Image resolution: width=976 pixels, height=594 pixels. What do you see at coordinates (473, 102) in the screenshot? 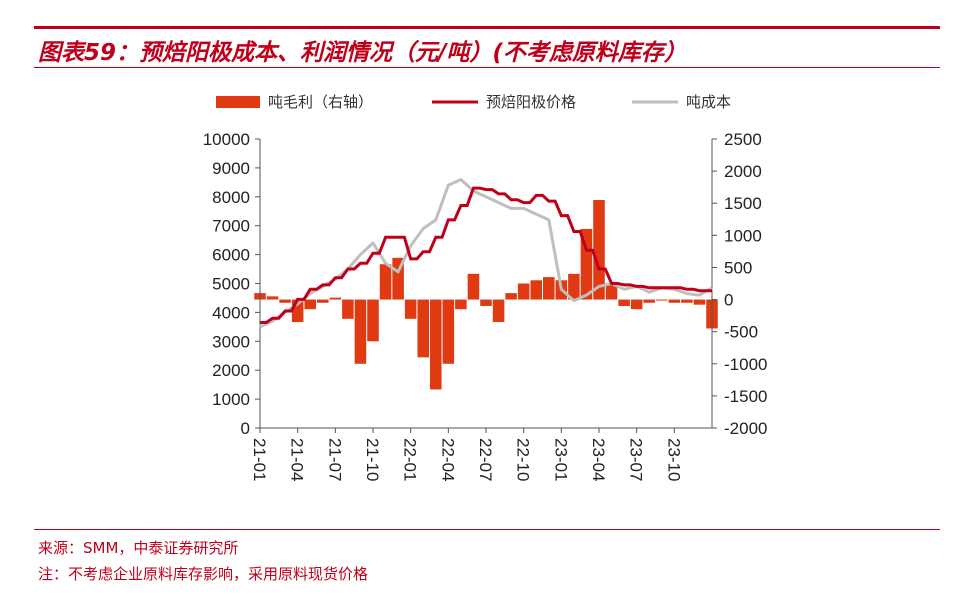
I see `legend: 吨毛利（右轴） 预焙阳极价格 吨成本` at bounding box center [473, 102].